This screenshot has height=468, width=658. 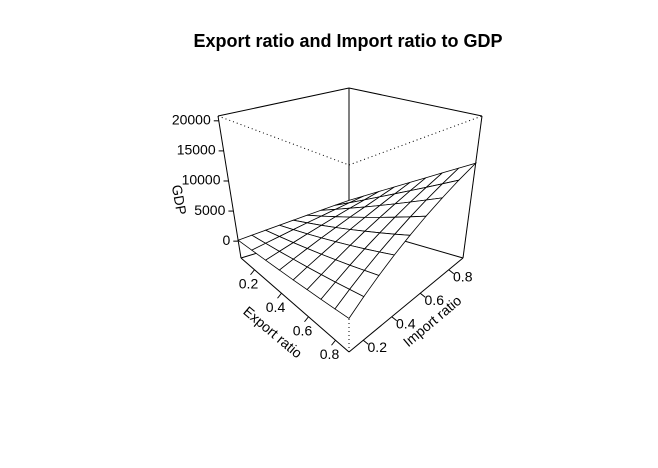 I want to click on y-tick-label: 0.6, so click(x=435, y=300).